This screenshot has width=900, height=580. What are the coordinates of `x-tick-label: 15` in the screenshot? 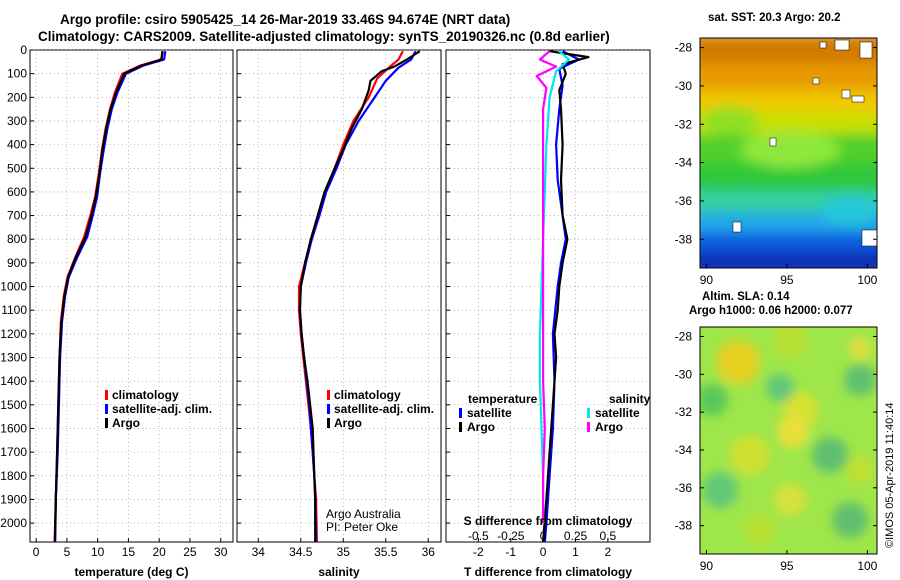 It's located at (129, 552).